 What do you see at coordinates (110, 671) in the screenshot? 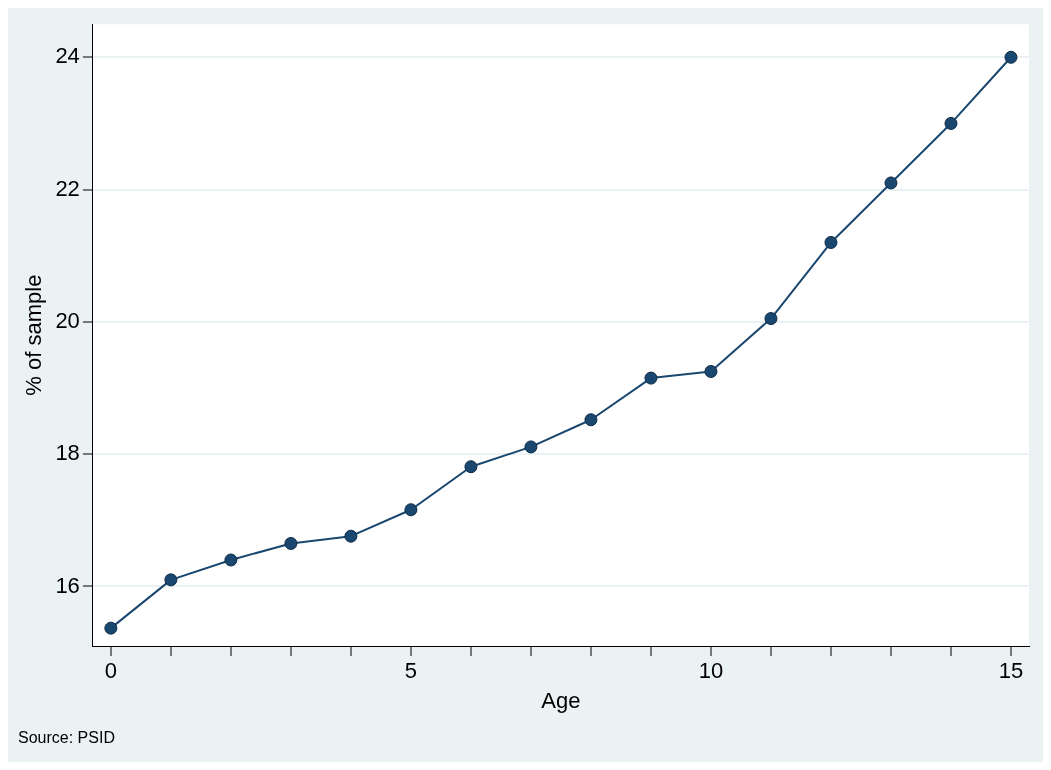
I see `x-tick-label: 0` at bounding box center [110, 671].